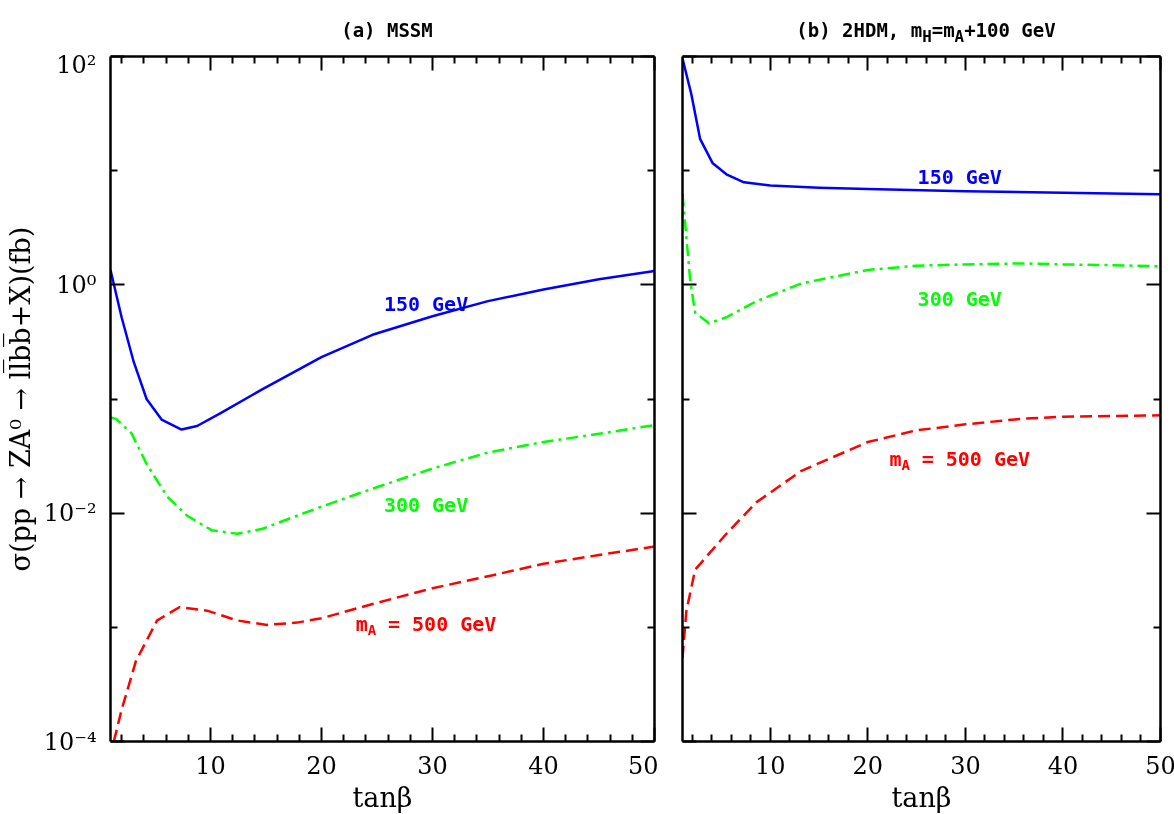 The width and height of the screenshot is (1174, 814). Describe the element at coordinates (76, 64) in the screenshot. I see `y-tick-label: 10²` at that location.